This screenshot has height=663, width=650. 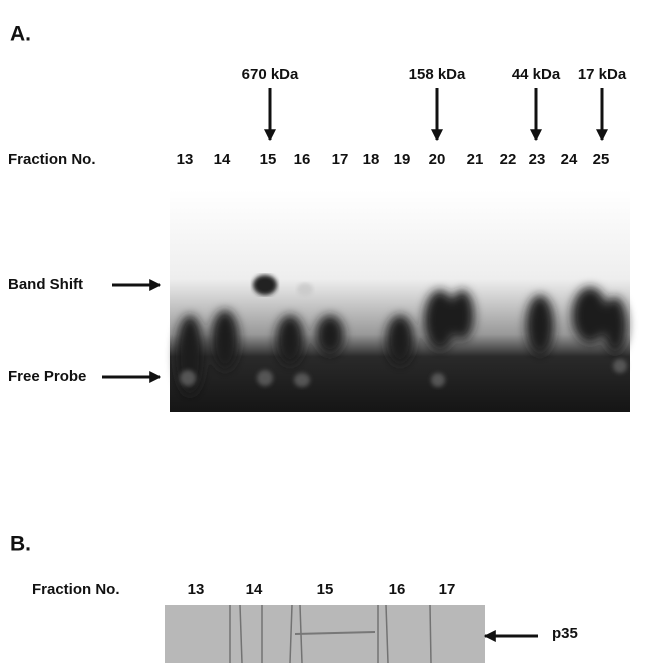 What do you see at coordinates (437, 159) in the screenshot?
I see `fraction-number: 20` at bounding box center [437, 159].